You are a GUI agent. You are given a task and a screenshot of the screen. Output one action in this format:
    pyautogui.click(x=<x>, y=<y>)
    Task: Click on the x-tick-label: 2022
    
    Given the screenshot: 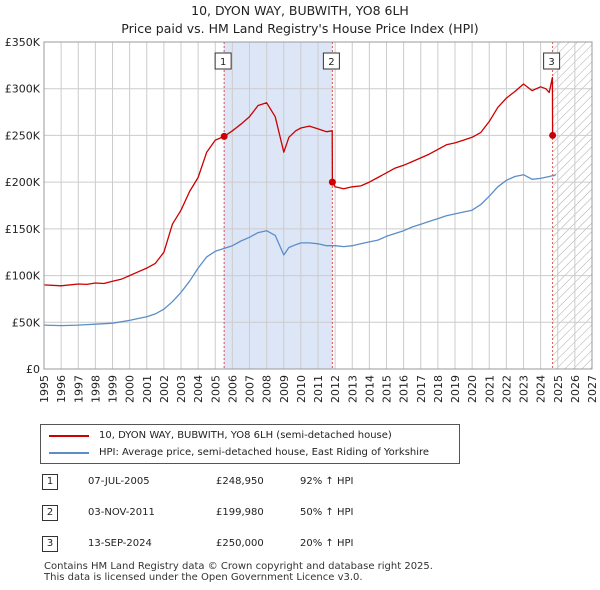 What is the action you would take?
    pyautogui.click(x=506, y=389)
    